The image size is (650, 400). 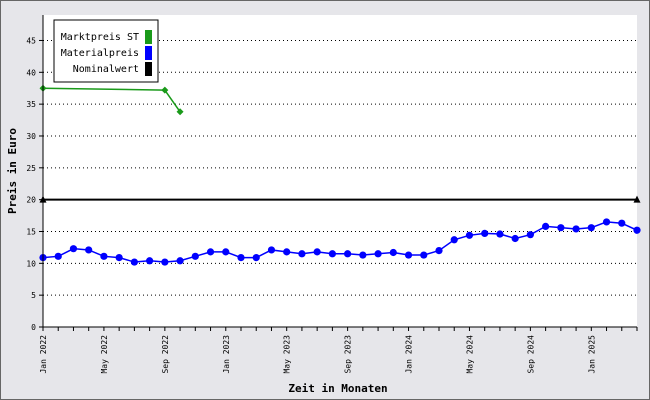 What do you see at coordinates (287, 354) in the screenshot?
I see `x-tick-label: May 2023` at bounding box center [287, 354].